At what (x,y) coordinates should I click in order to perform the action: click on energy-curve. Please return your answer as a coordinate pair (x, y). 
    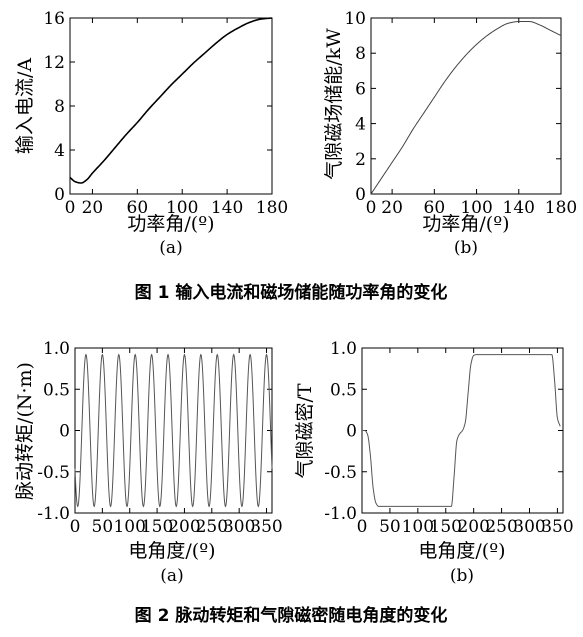
    Looking at the image, I should click on (466, 108).